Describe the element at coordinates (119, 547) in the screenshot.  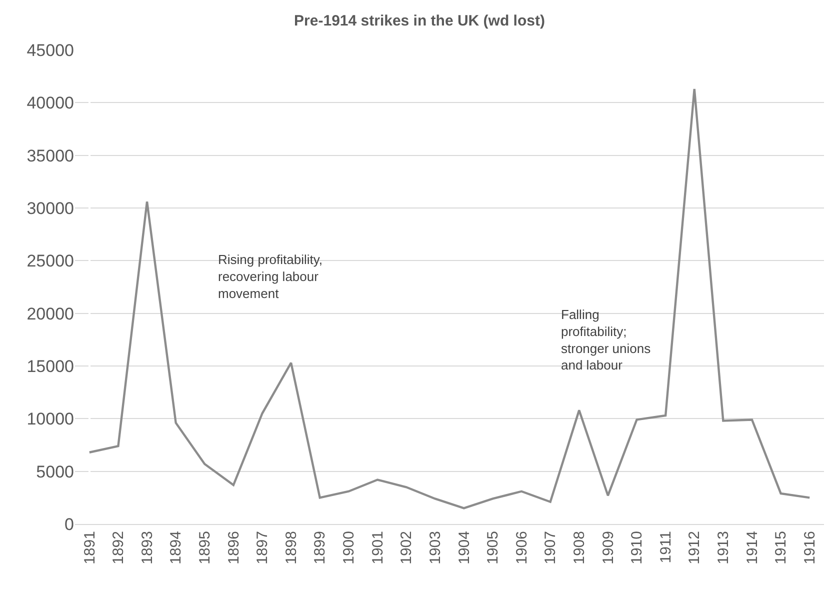
I see `x-tick-label: 1892` at that location.